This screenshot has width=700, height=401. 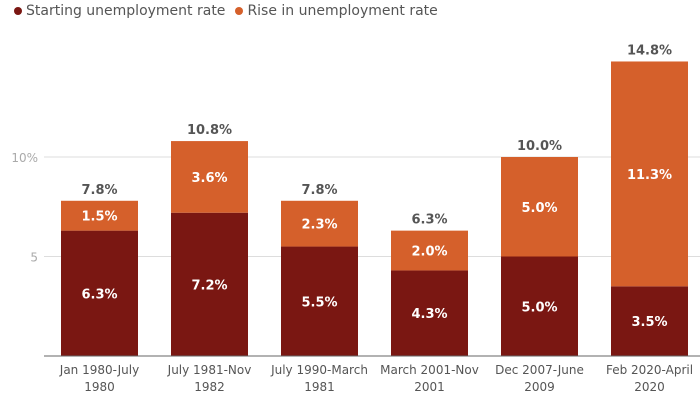 I want to click on bar-data-label: 3.6%, so click(x=209, y=178).